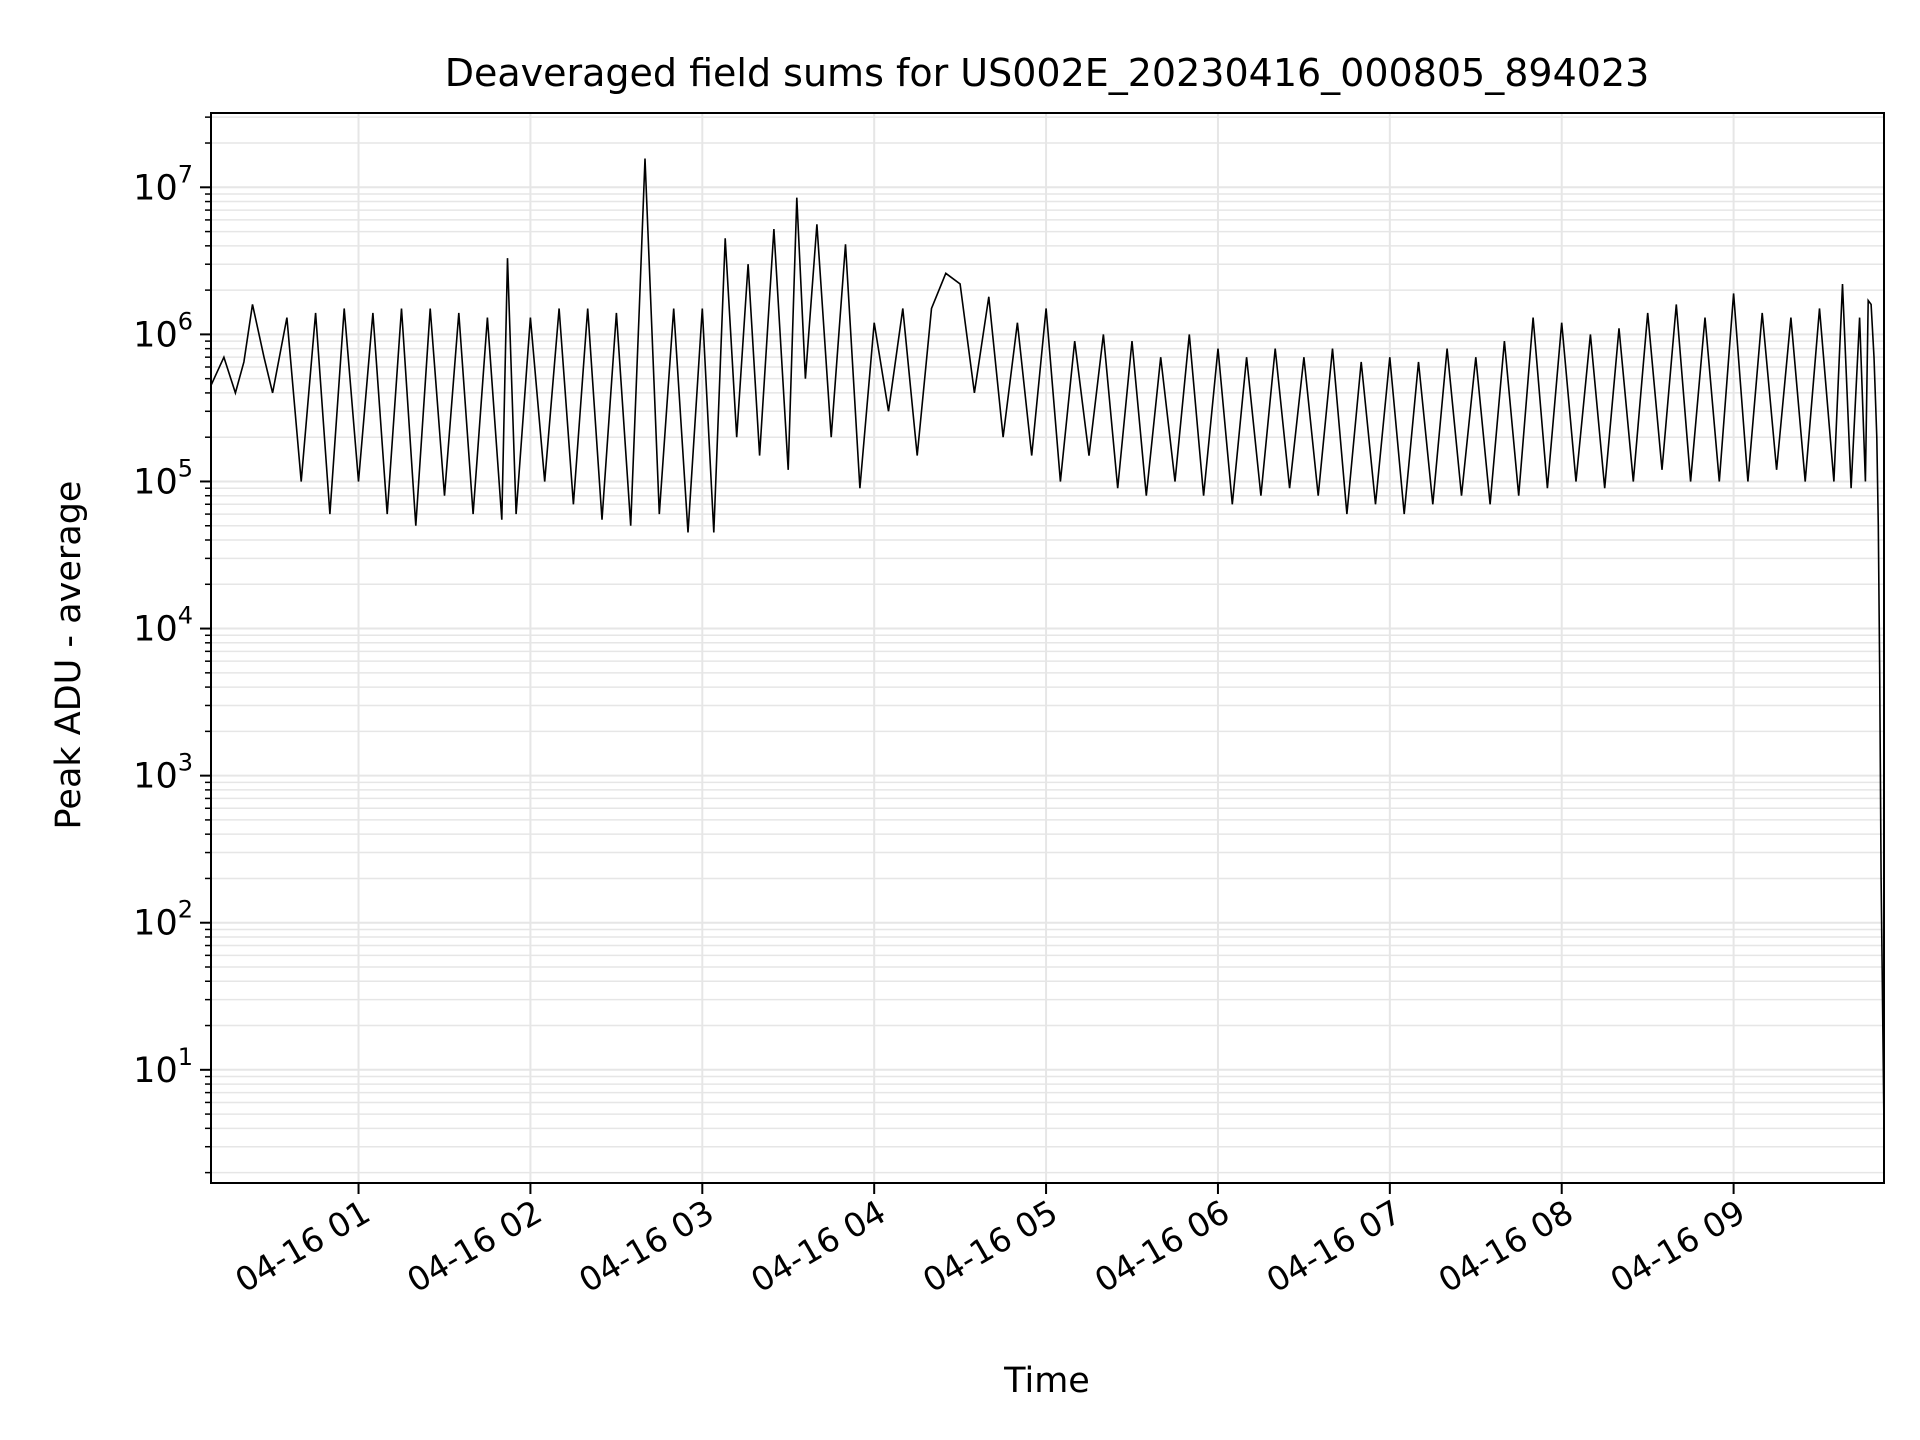 The image size is (1920, 1440). Describe the element at coordinates (69, 655) in the screenshot. I see `y-axis-label: Peak ADU - average` at that location.